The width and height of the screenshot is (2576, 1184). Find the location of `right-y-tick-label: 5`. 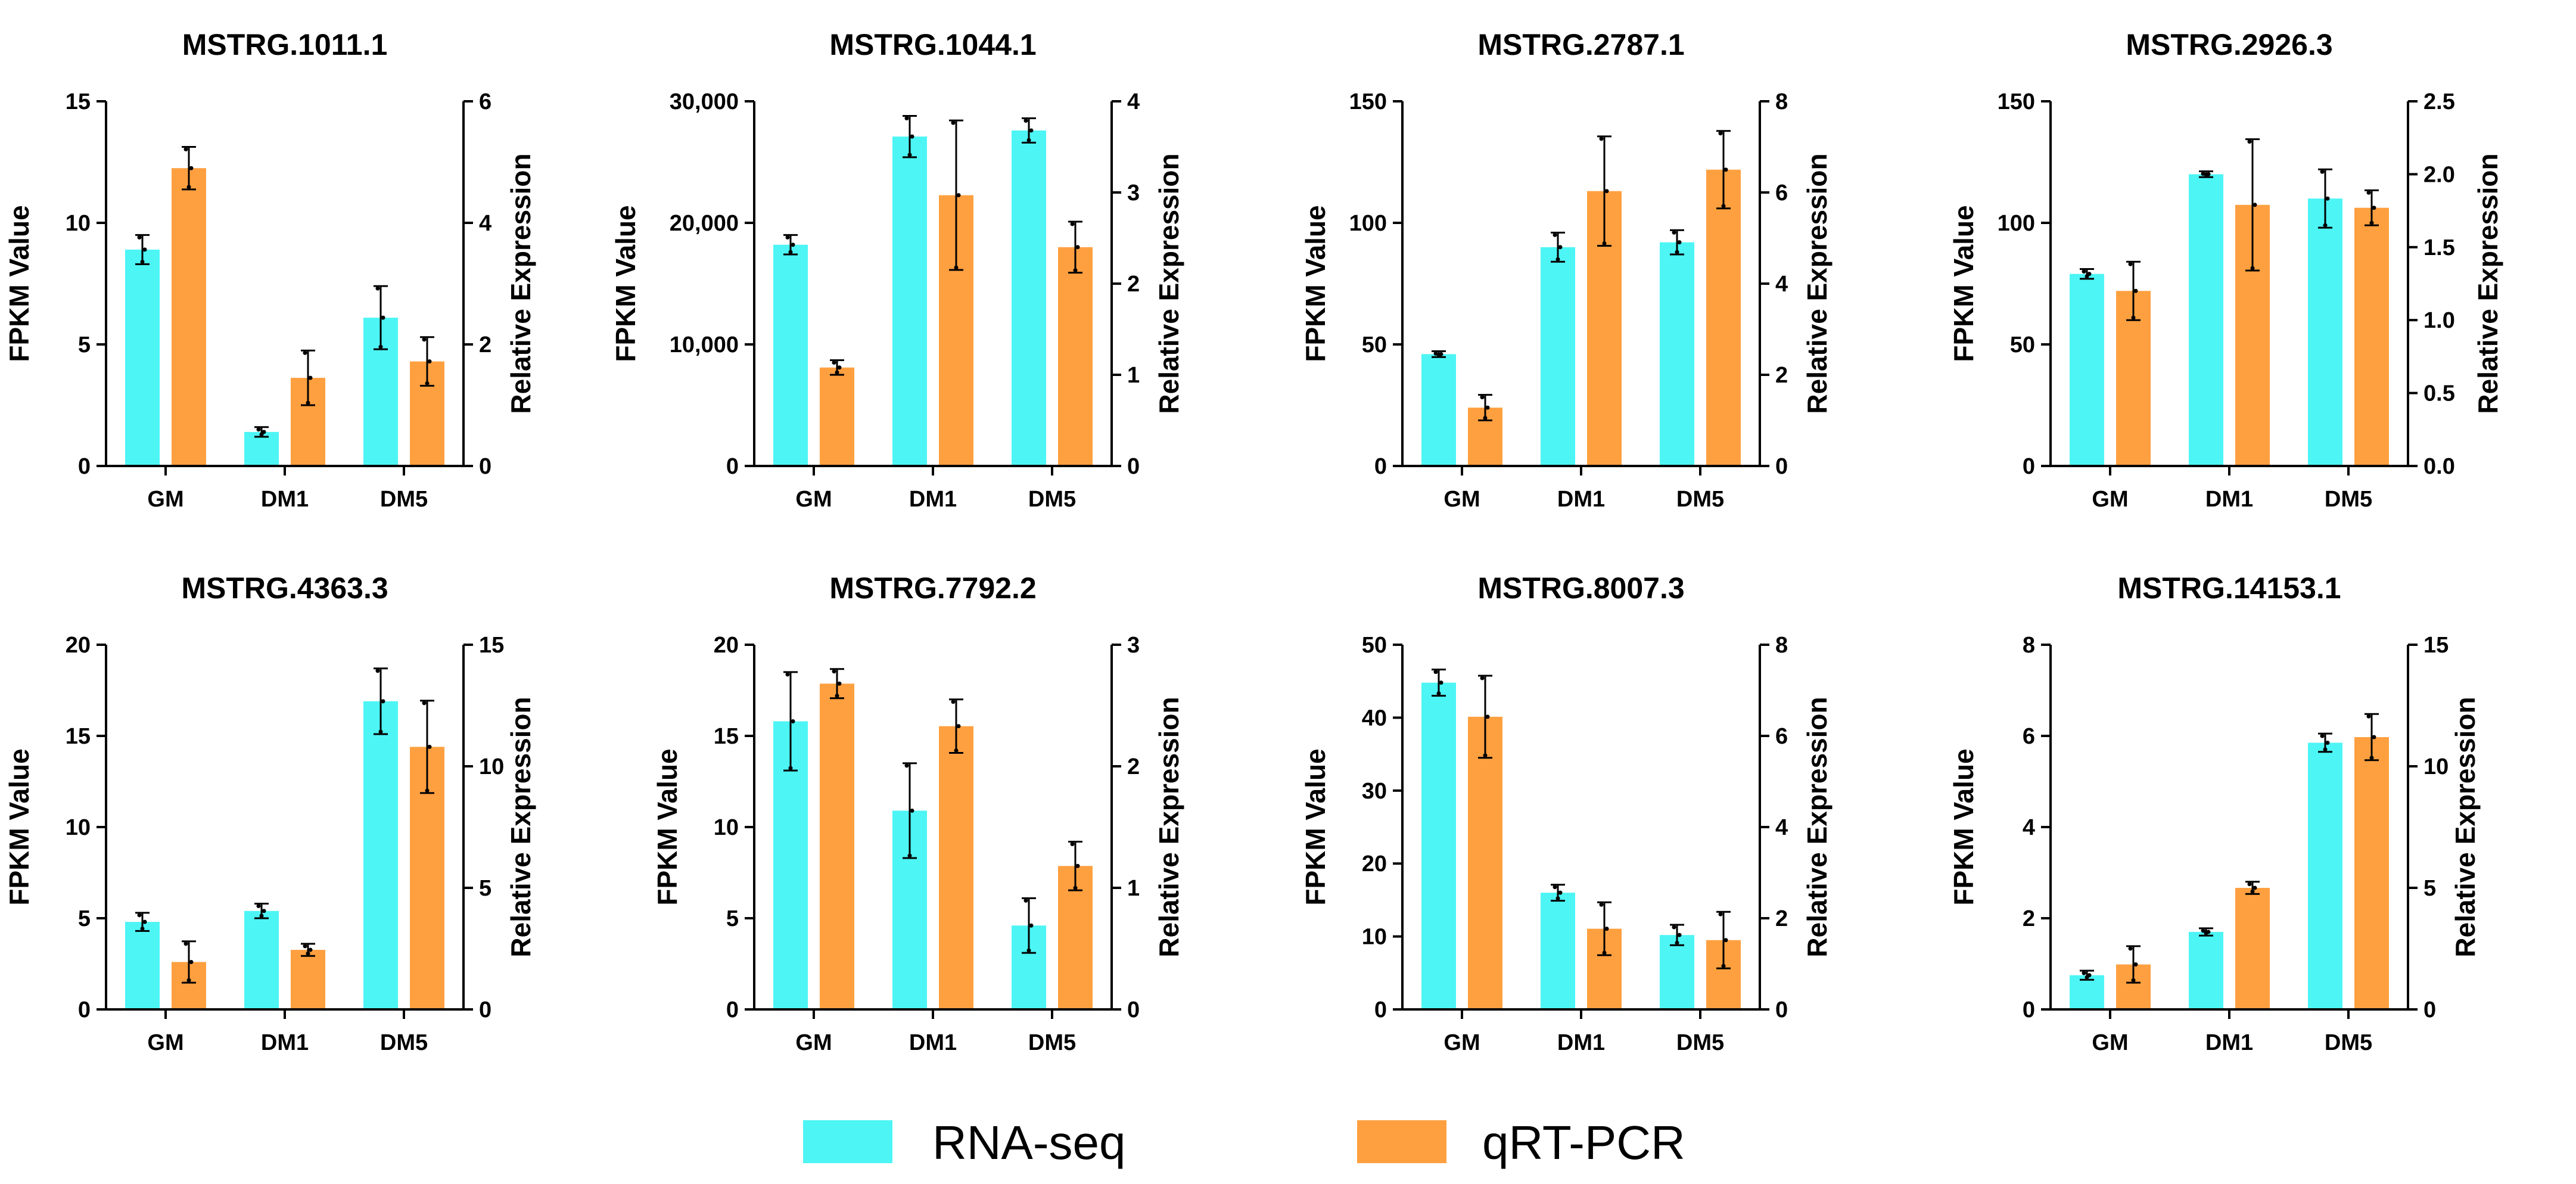

right-y-tick-label: 5 is located at coordinates (2429, 888).